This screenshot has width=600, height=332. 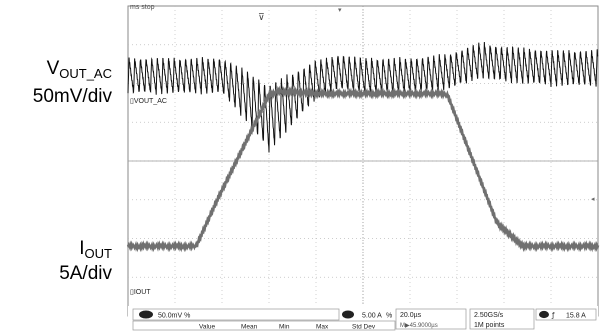 I want to click on channel-2-icon: ▯, so click(x=132, y=292).